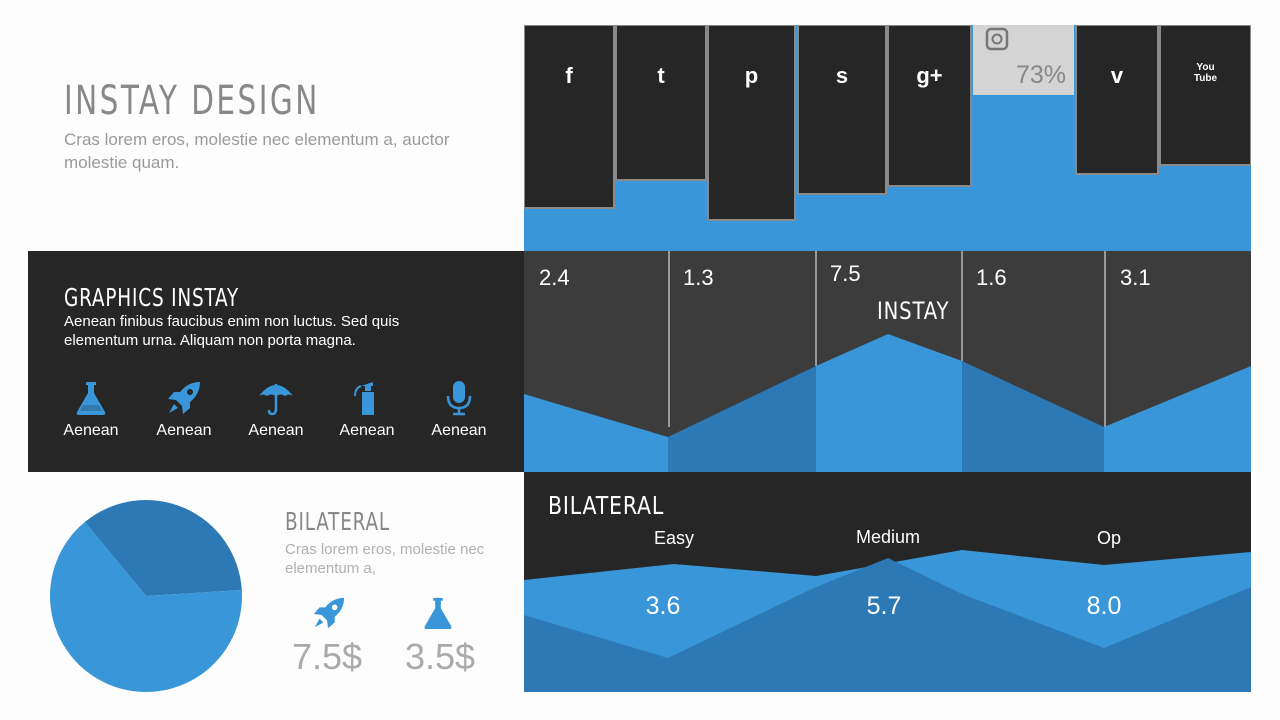 This screenshot has width=1280, height=720. Describe the element at coordinates (554, 277) in the screenshot. I see `instay-value: 2.4` at that location.